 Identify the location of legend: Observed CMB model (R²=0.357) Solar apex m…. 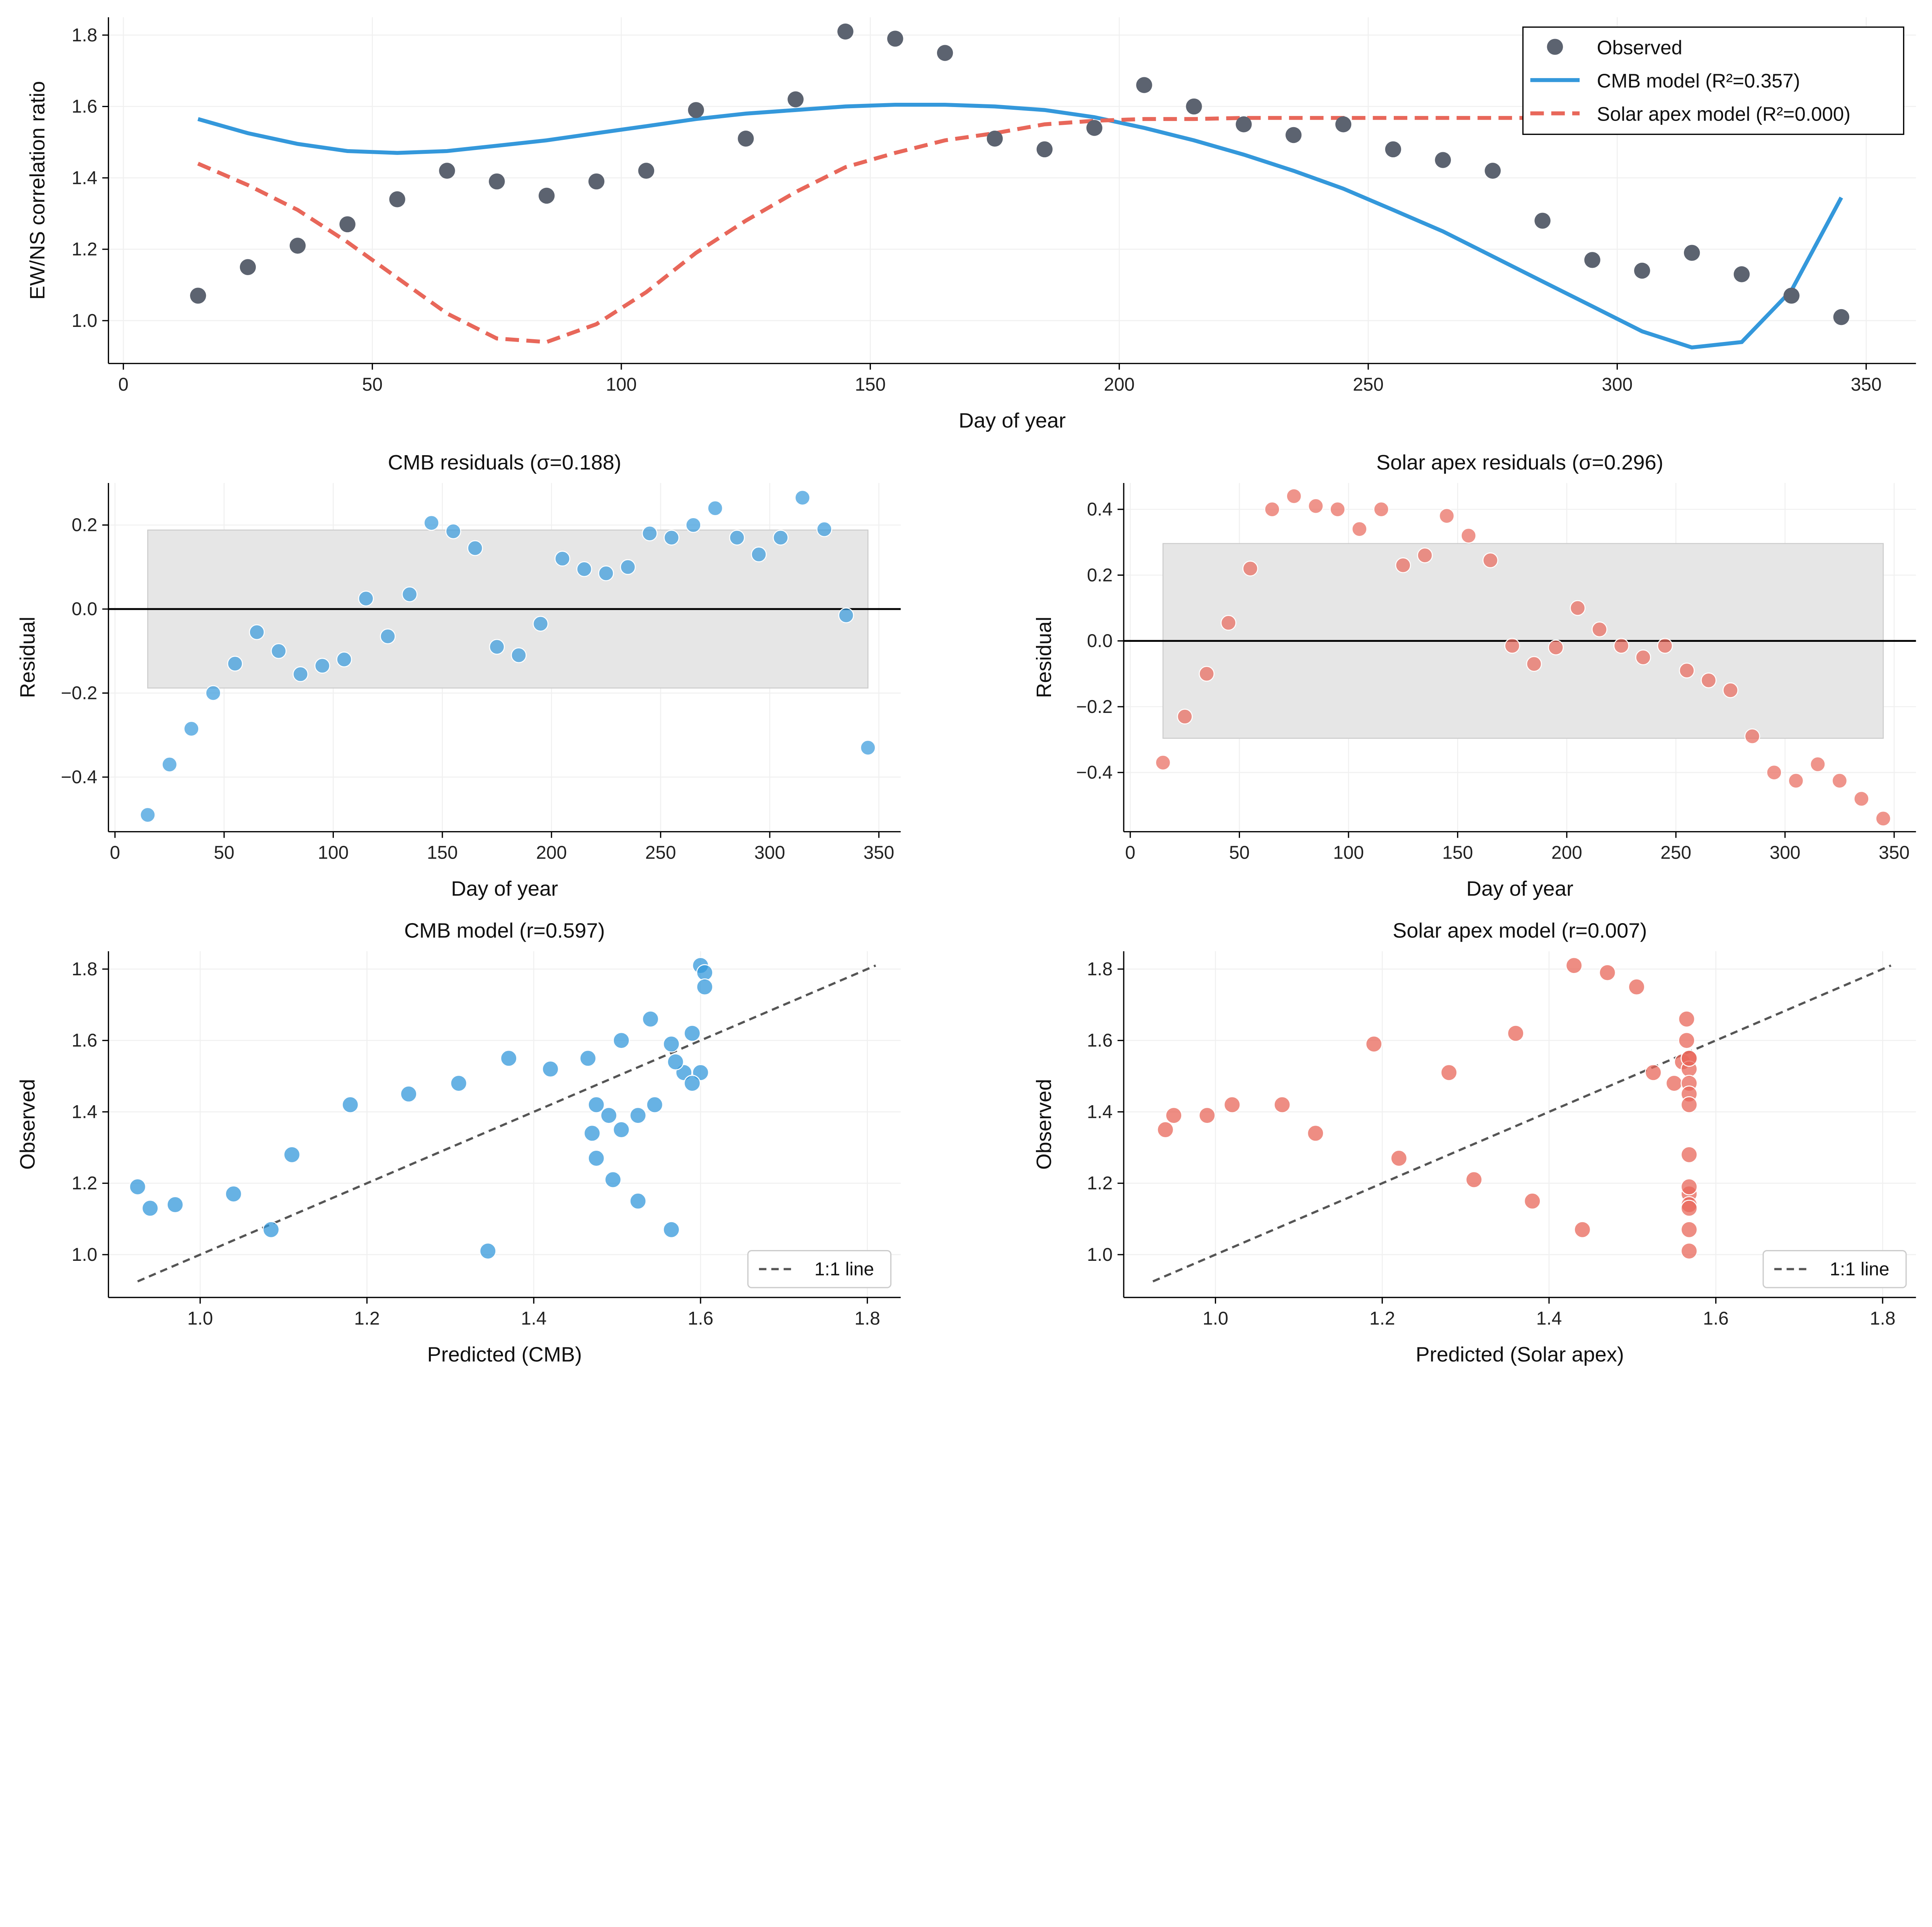
(1714, 80).